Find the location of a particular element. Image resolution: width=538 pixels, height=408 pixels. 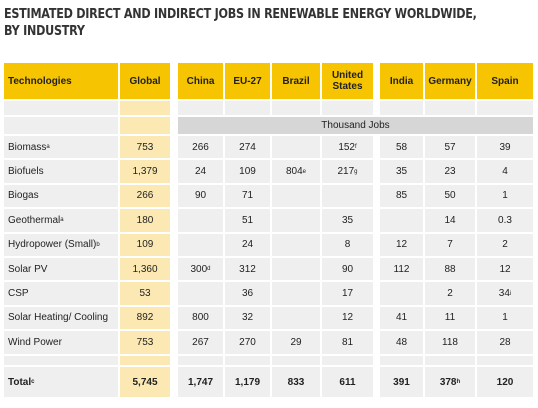

data-cell: 41 is located at coordinates (401, 318).